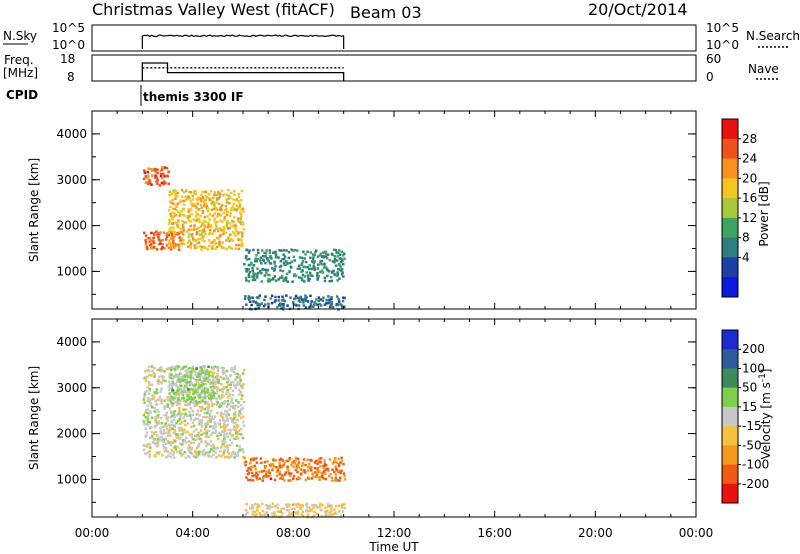  What do you see at coordinates (394, 68) in the screenshot?
I see `freq-panel-frame` at bounding box center [394, 68].